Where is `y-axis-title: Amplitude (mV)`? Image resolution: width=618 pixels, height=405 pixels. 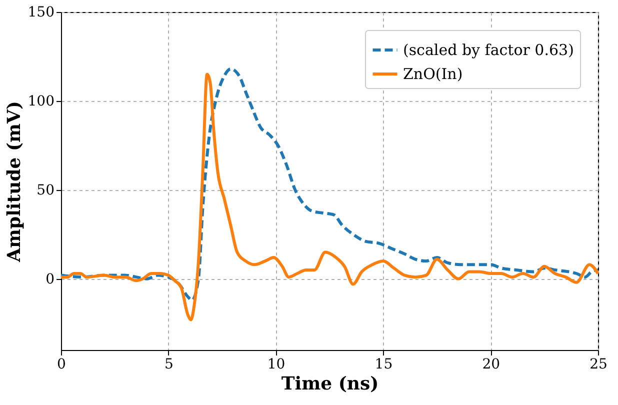
y-axis-title: Amplitude (mV) is located at coordinates (14, 182).